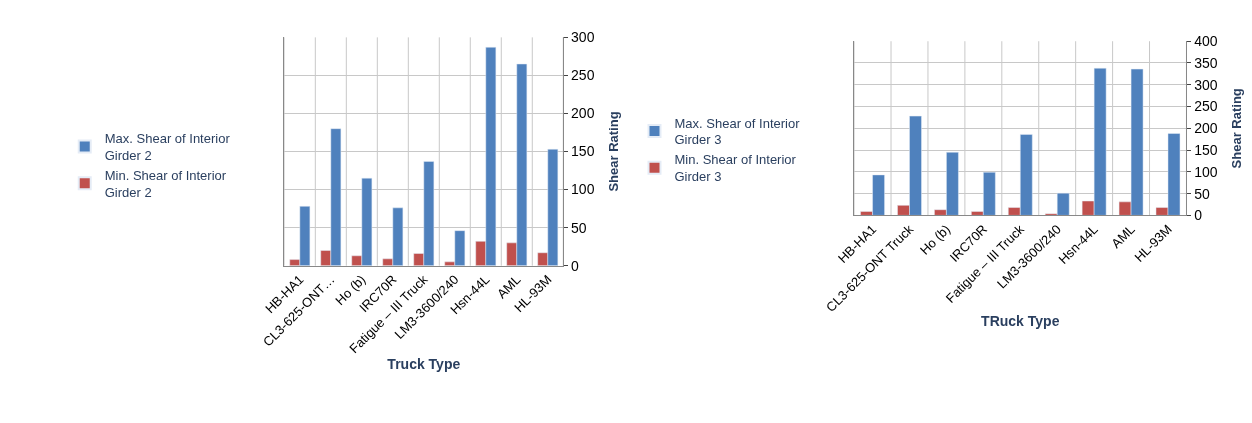  What do you see at coordinates (737, 131) in the screenshot?
I see `legend-label: Max. Shear of Interior Girder 3` at bounding box center [737, 131].